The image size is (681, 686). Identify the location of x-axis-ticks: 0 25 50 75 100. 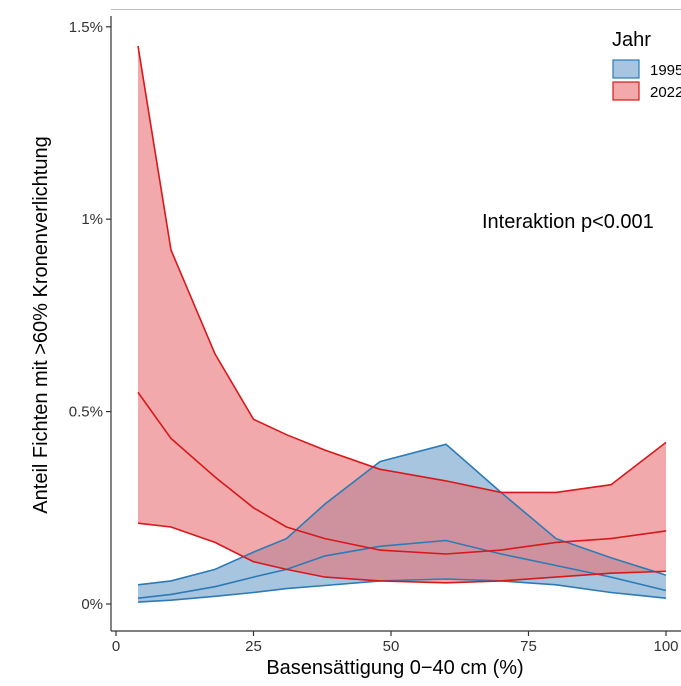
(395, 643).